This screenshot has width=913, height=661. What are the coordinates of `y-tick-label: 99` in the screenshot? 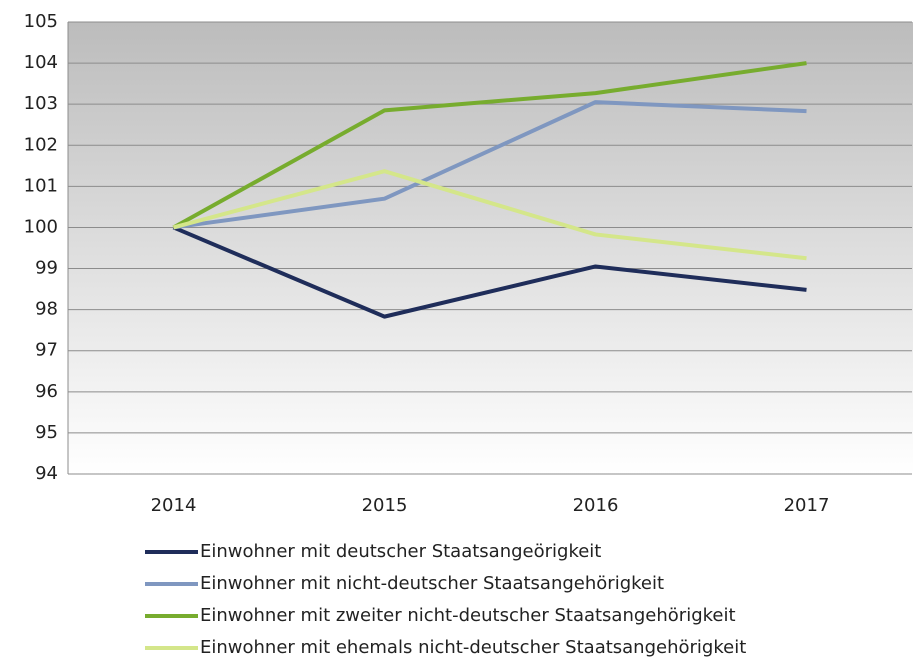 It's located at (46, 268).